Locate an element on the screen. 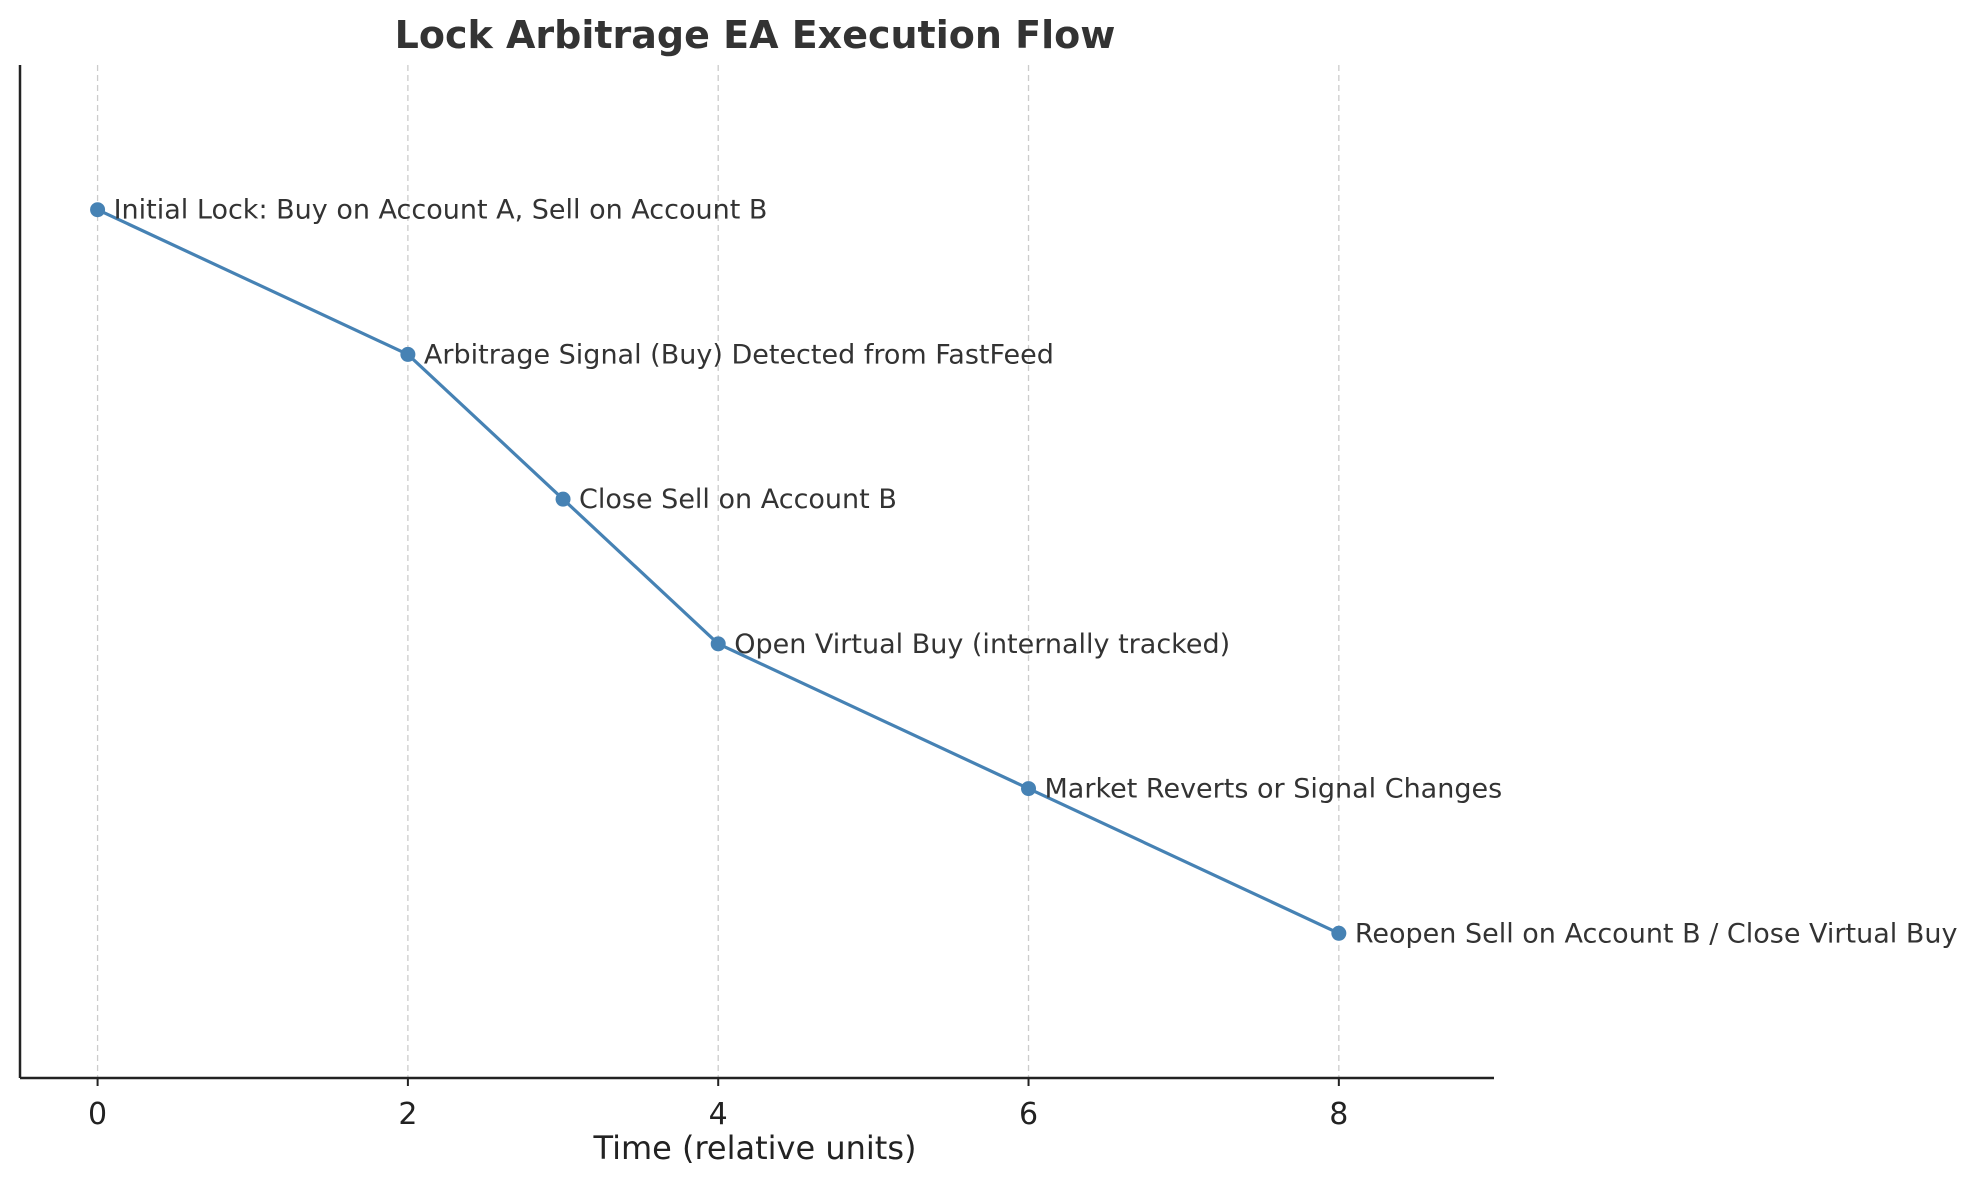 This screenshot has width=1987, height=1180. annotation-label: Close Sell on Account B is located at coordinates (738, 499).